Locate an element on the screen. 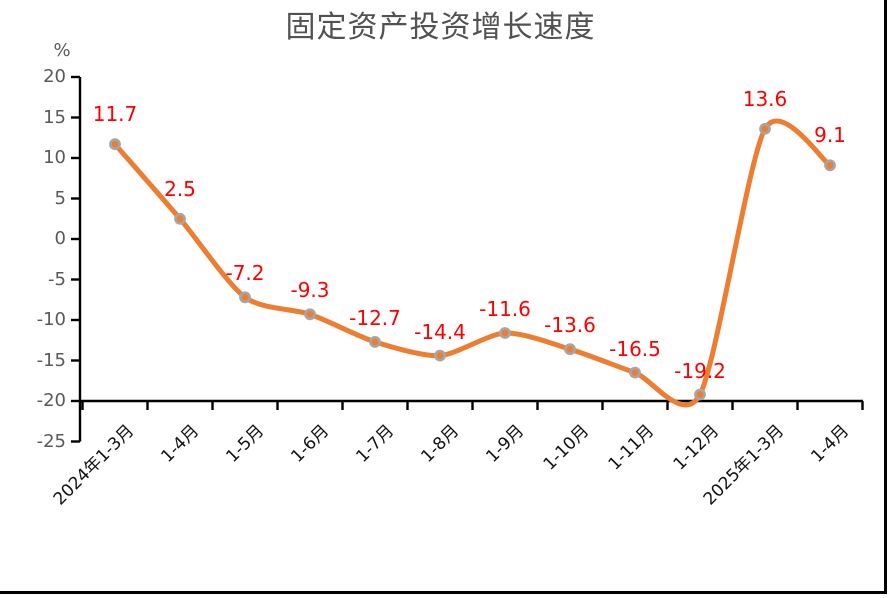 This screenshot has width=889, height=598. y-axis-unit-label: % is located at coordinates (62, 50).